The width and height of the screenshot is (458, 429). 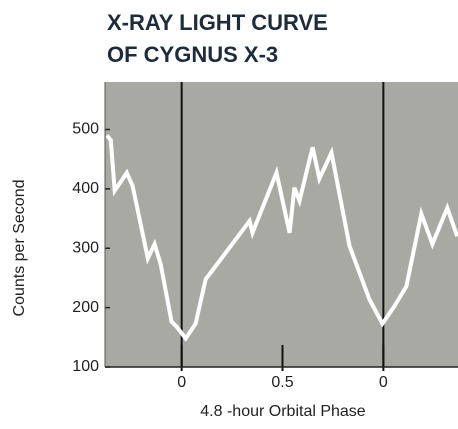 I want to click on y-tick-label: 100, so click(x=85, y=366).